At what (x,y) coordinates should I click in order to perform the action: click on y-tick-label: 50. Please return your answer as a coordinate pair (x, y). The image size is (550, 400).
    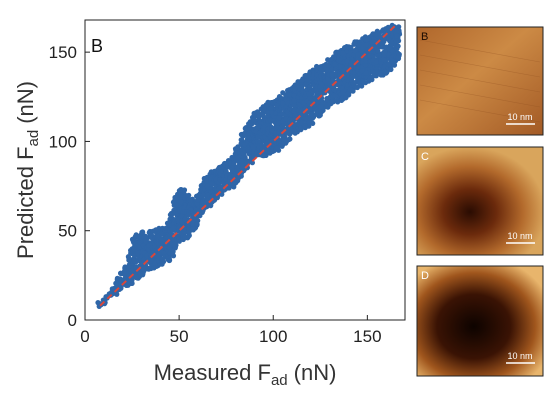
    Looking at the image, I should click on (67, 231).